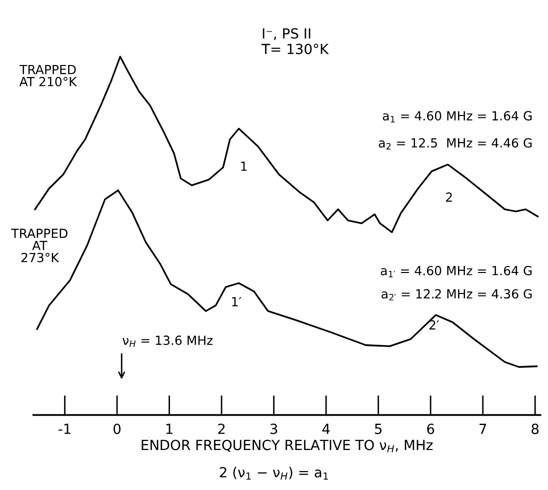 This screenshot has width=548, height=490. I want to click on x-tick-label: 1, so click(169, 429).